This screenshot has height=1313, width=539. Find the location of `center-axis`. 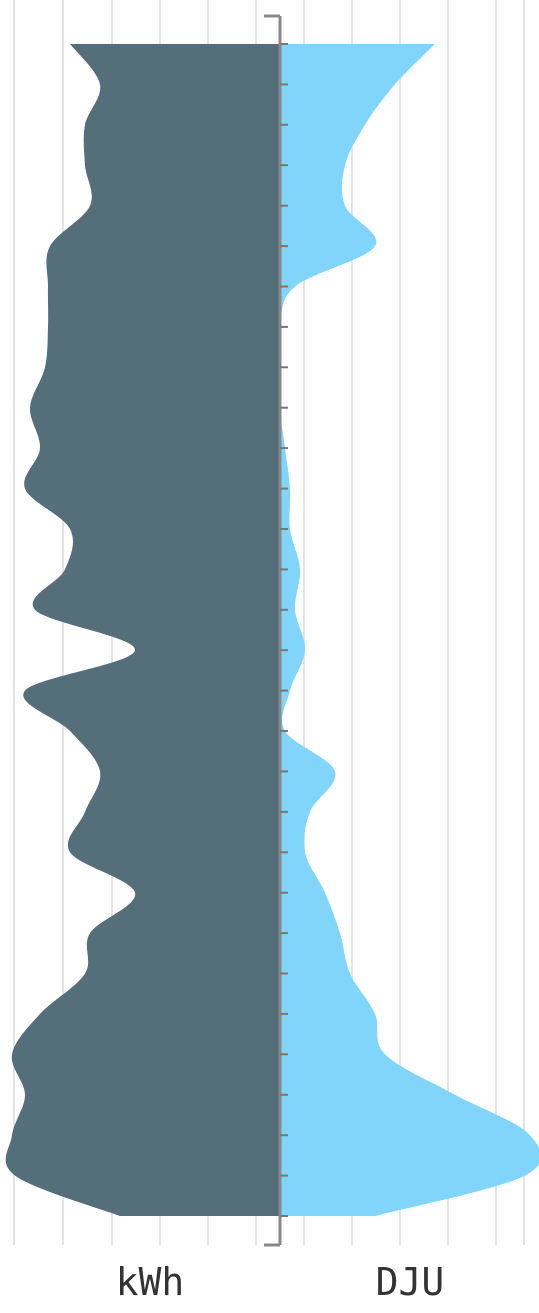

center-axis is located at coordinates (276, 630).